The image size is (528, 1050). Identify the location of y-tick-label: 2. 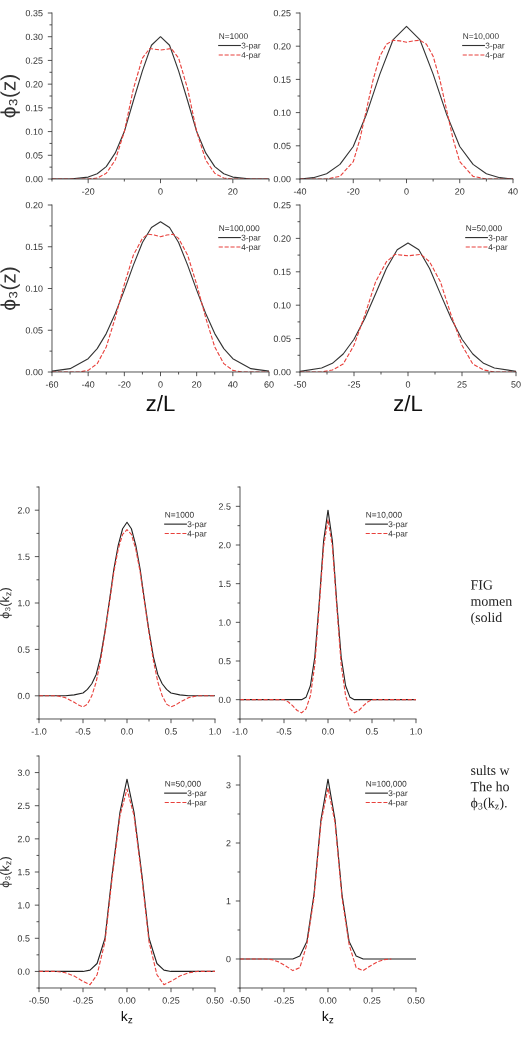
(228, 843).